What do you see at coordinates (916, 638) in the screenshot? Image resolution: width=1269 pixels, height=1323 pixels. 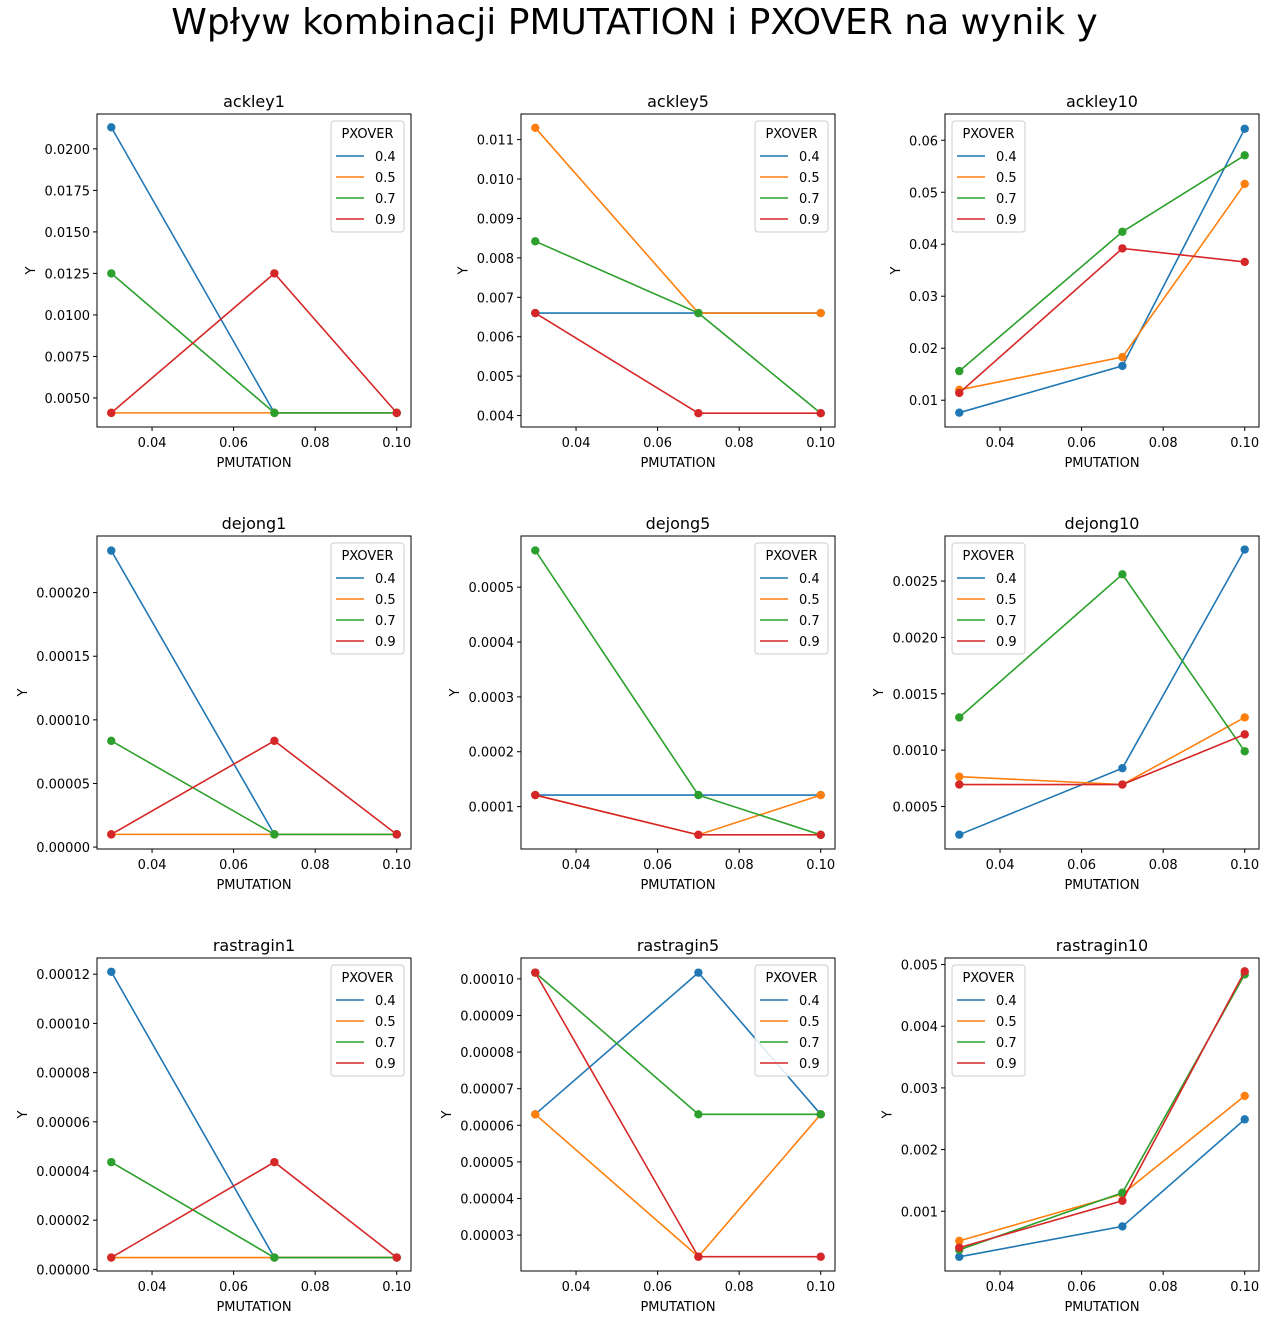 I see `y-tick-label: 0.0020` at bounding box center [916, 638].